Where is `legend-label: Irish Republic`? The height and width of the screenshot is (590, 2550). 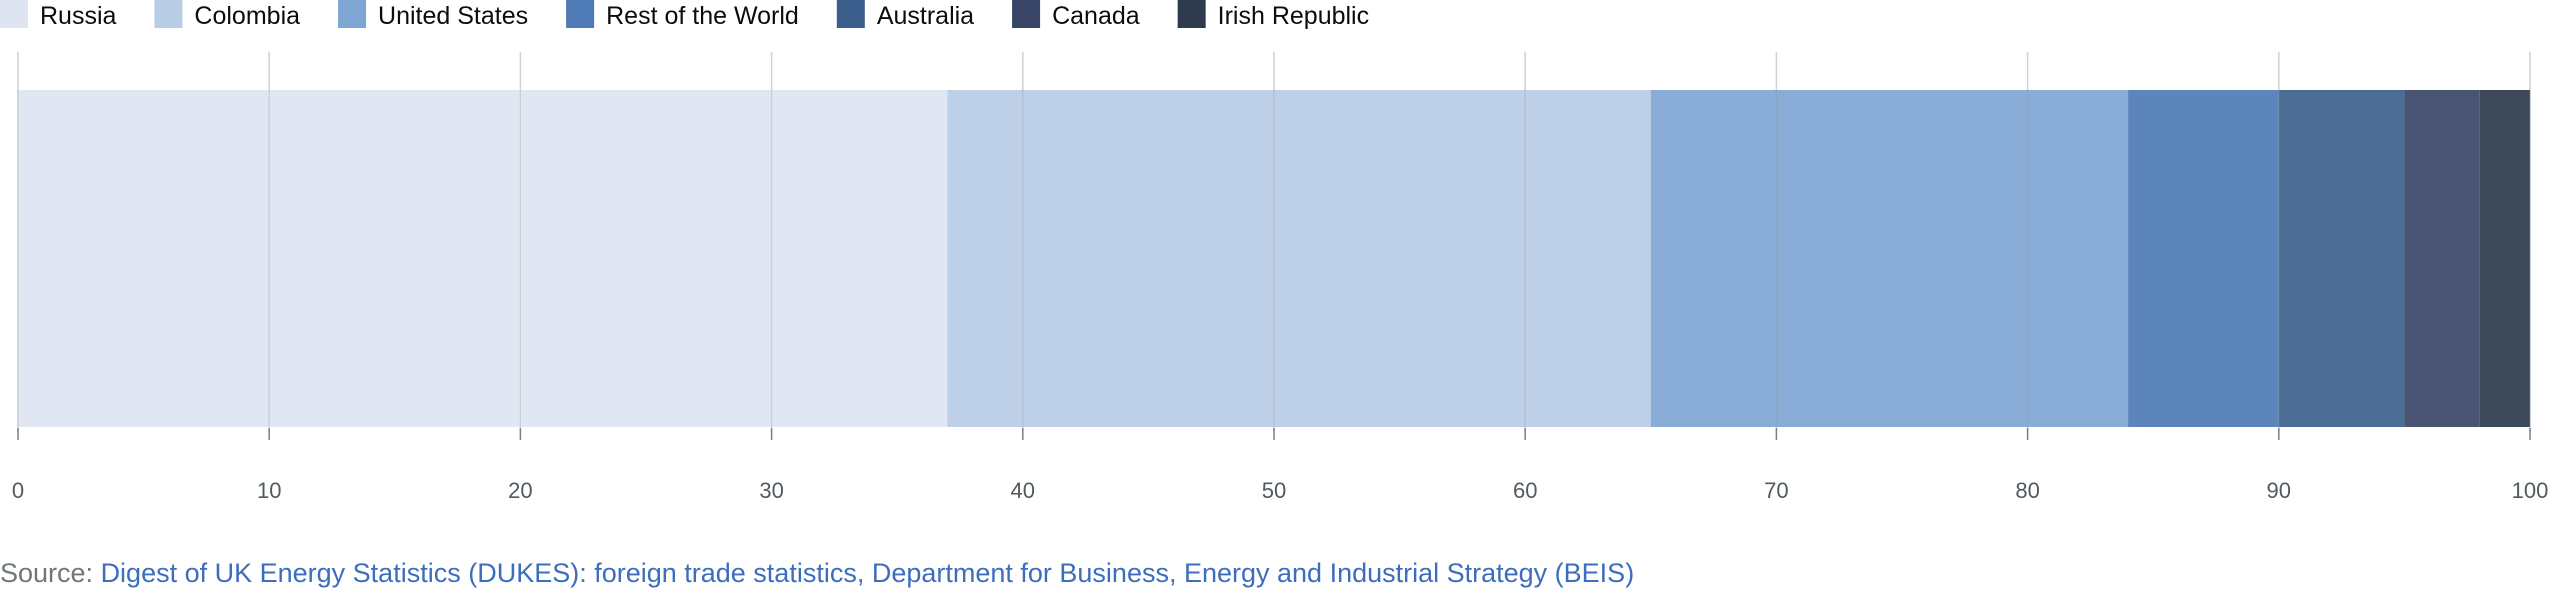
legend-label: Irish Republic is located at coordinates (1293, 16).